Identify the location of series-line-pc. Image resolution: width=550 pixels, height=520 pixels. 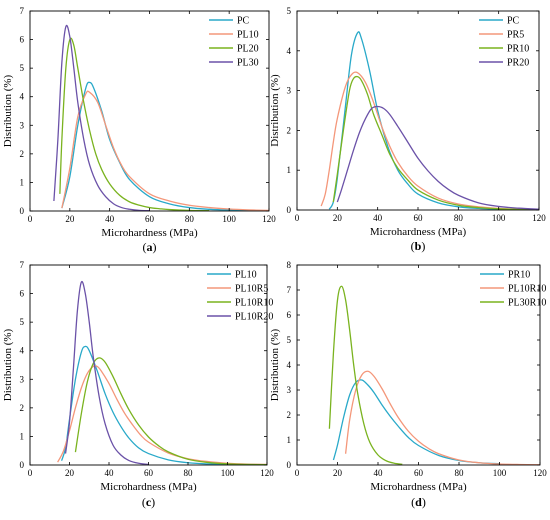
(433, 120).